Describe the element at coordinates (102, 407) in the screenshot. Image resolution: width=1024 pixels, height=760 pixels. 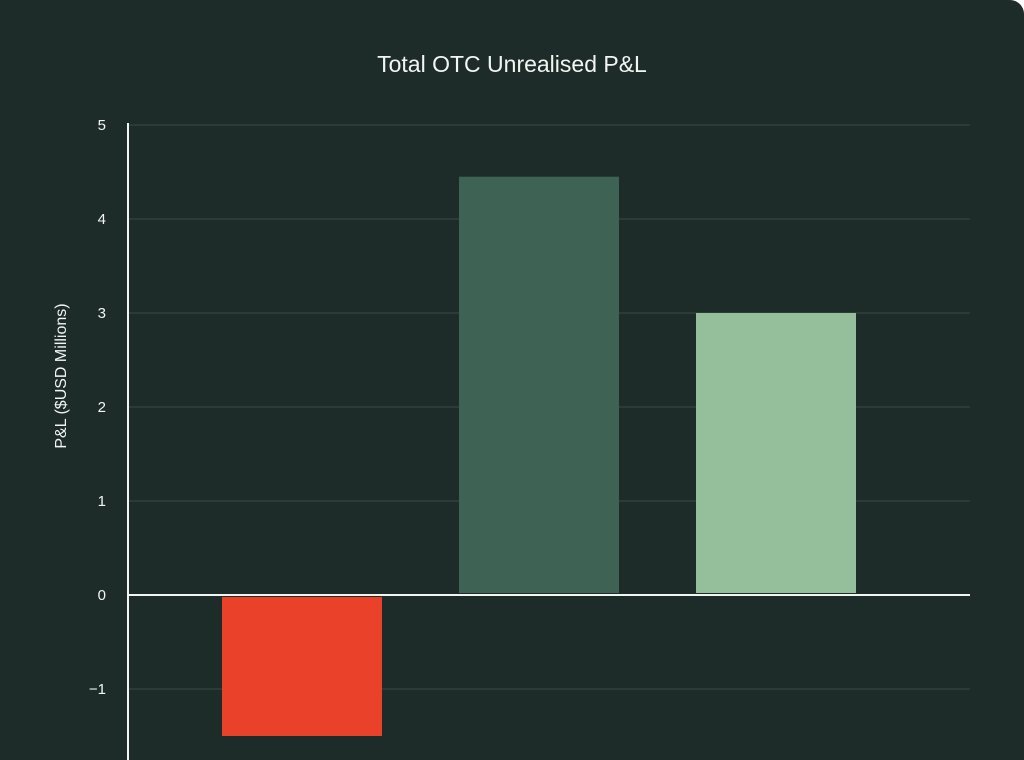
I see `y-tick-label: 2` at that location.